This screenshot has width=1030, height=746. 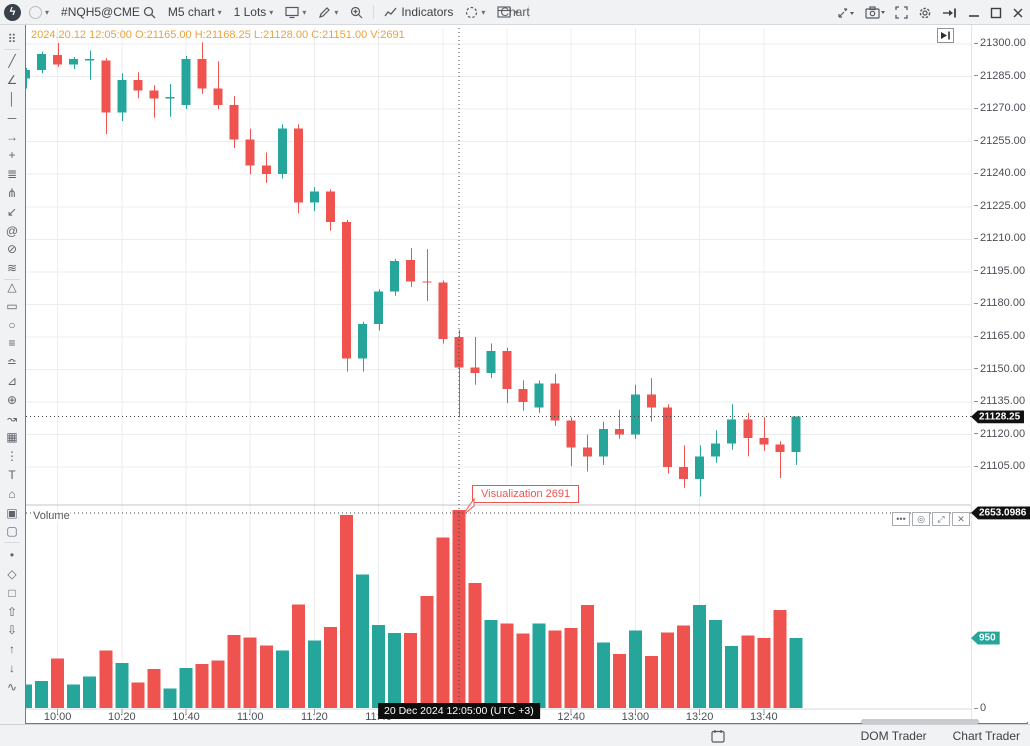 What do you see at coordinates (254, 12) in the screenshot?
I see `lots-selector: 1 Lots ▾` at bounding box center [254, 12].